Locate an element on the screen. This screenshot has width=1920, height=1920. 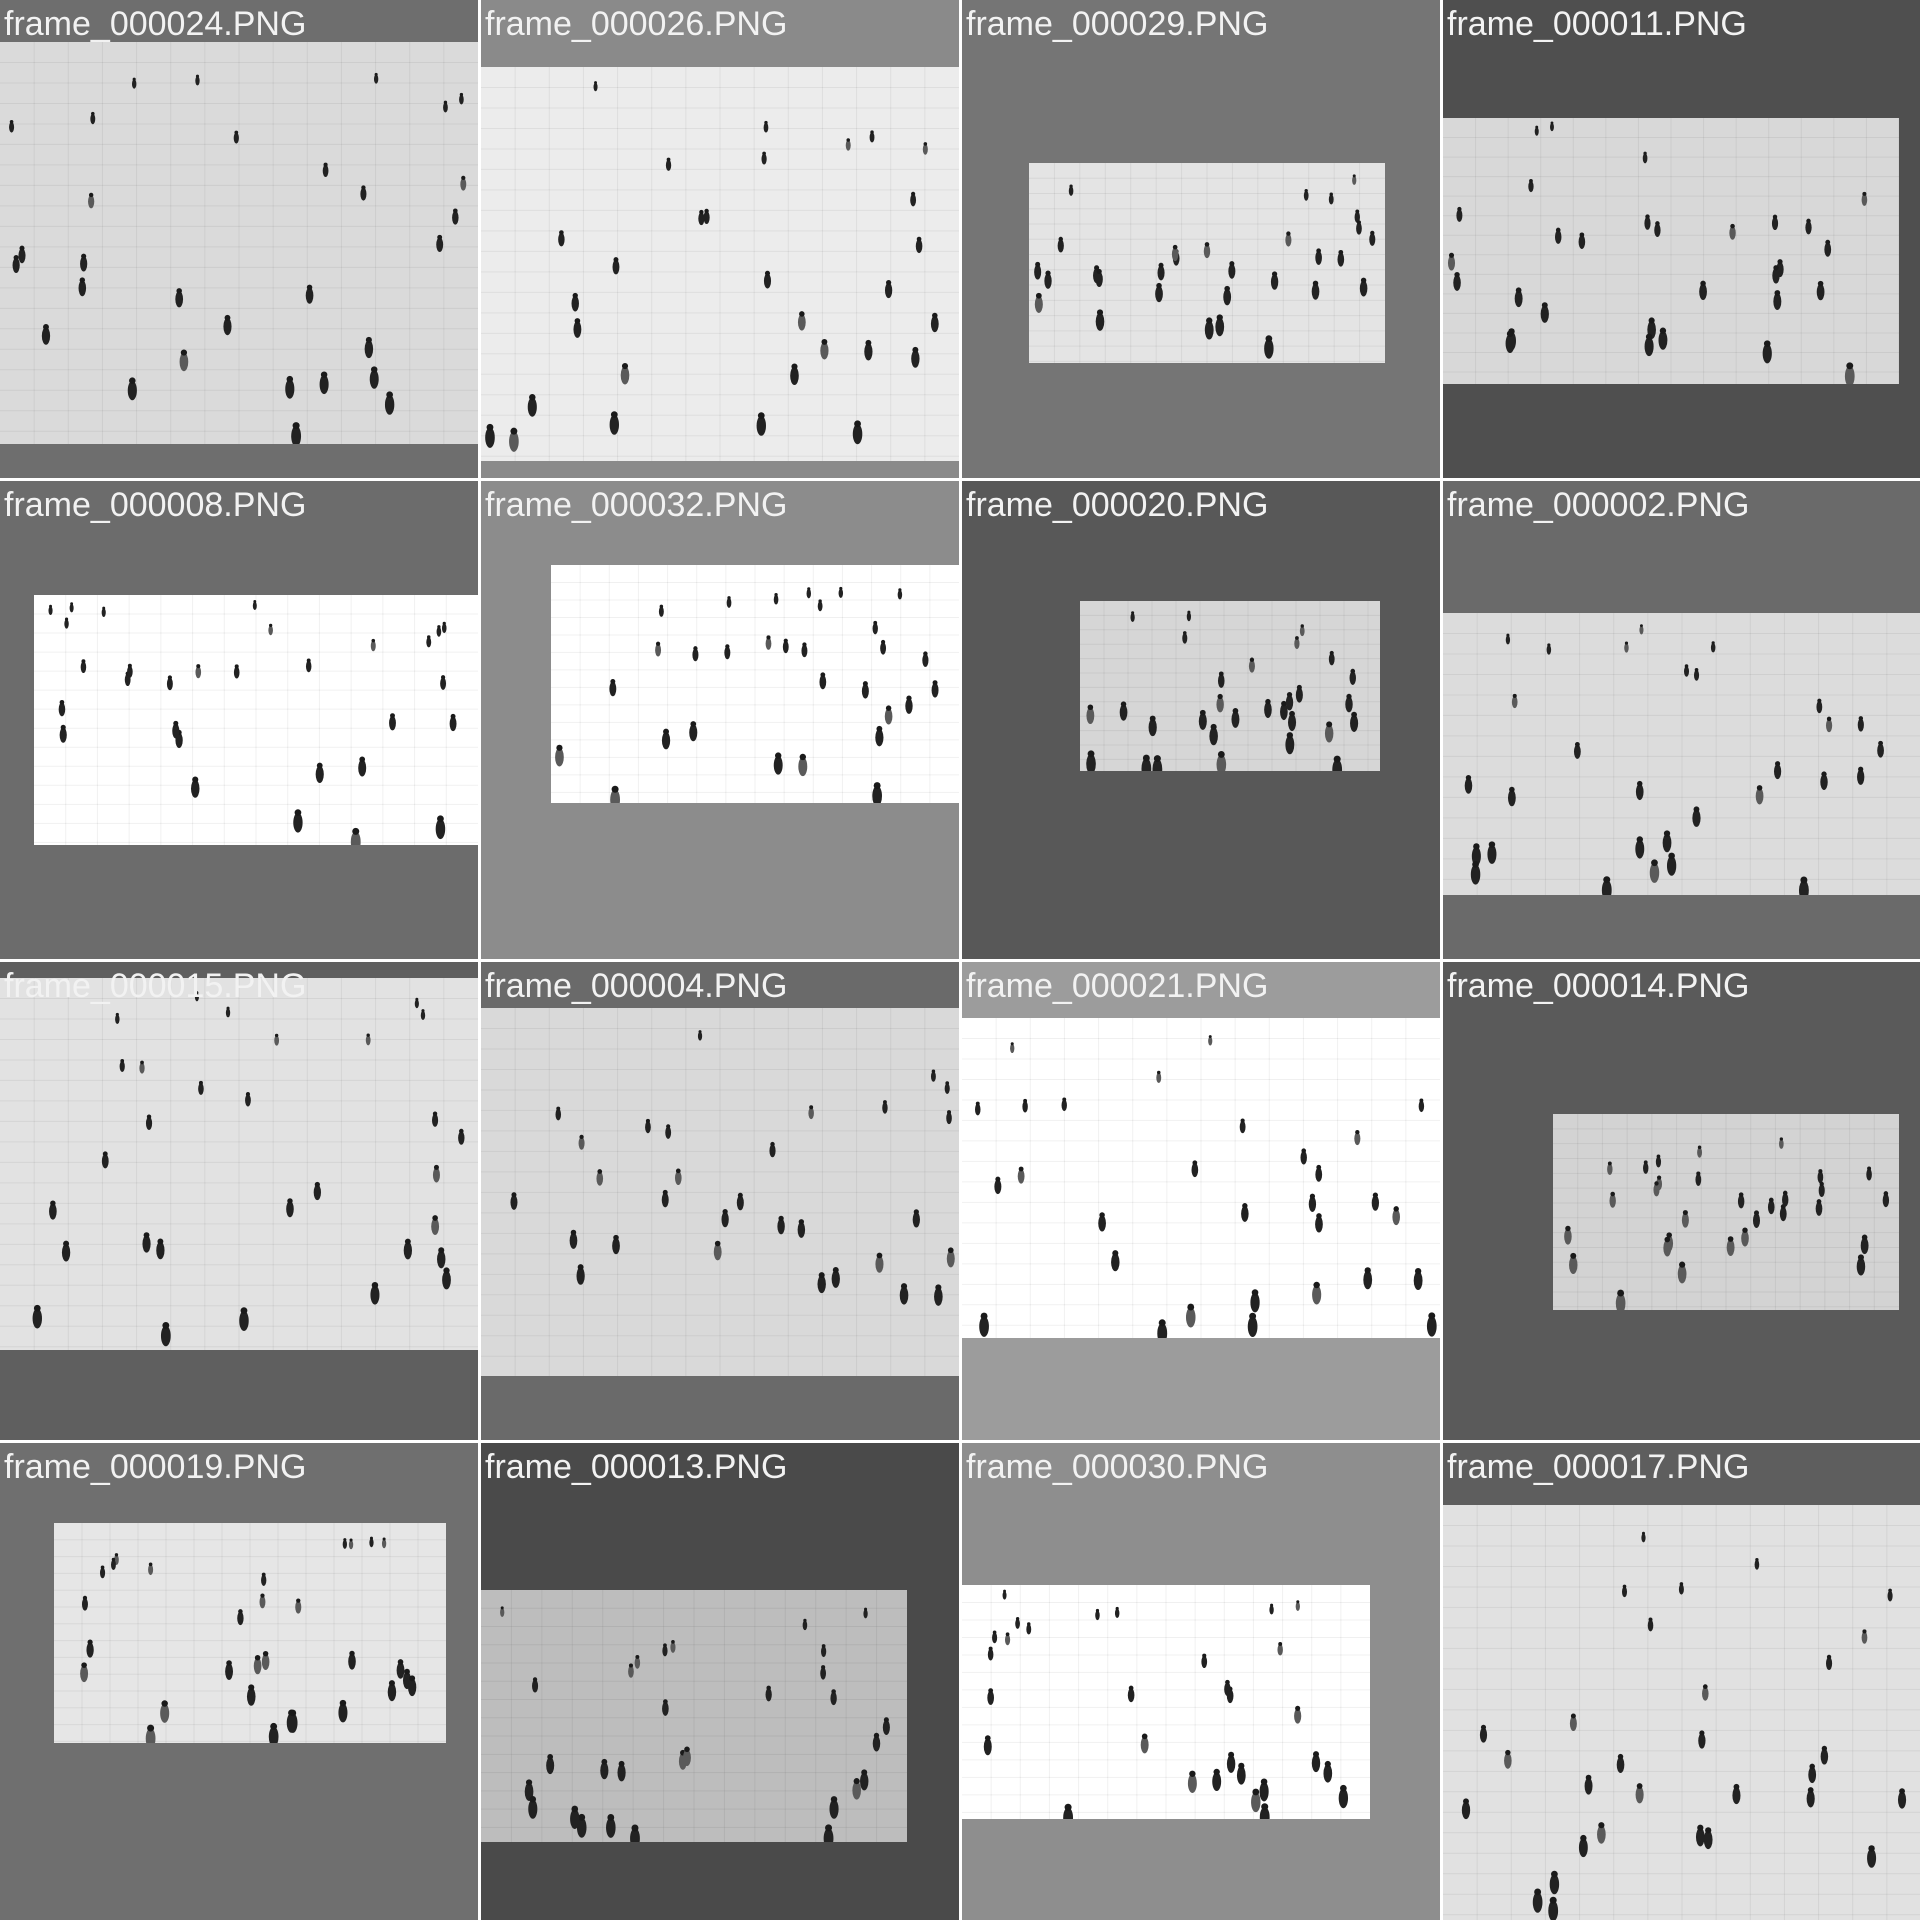
grid-tile: frame_000032.PNG is located at coordinates (720, 720).